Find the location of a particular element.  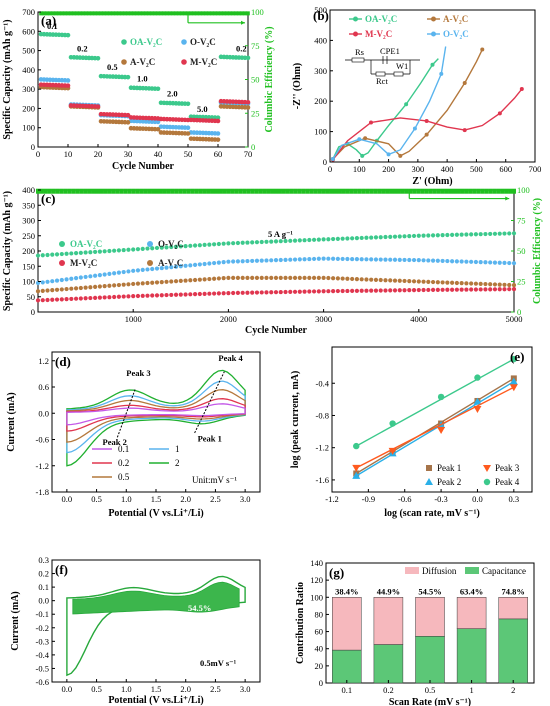

panel-e-legend-label: Peak 1 is located at coordinates (449, 468).